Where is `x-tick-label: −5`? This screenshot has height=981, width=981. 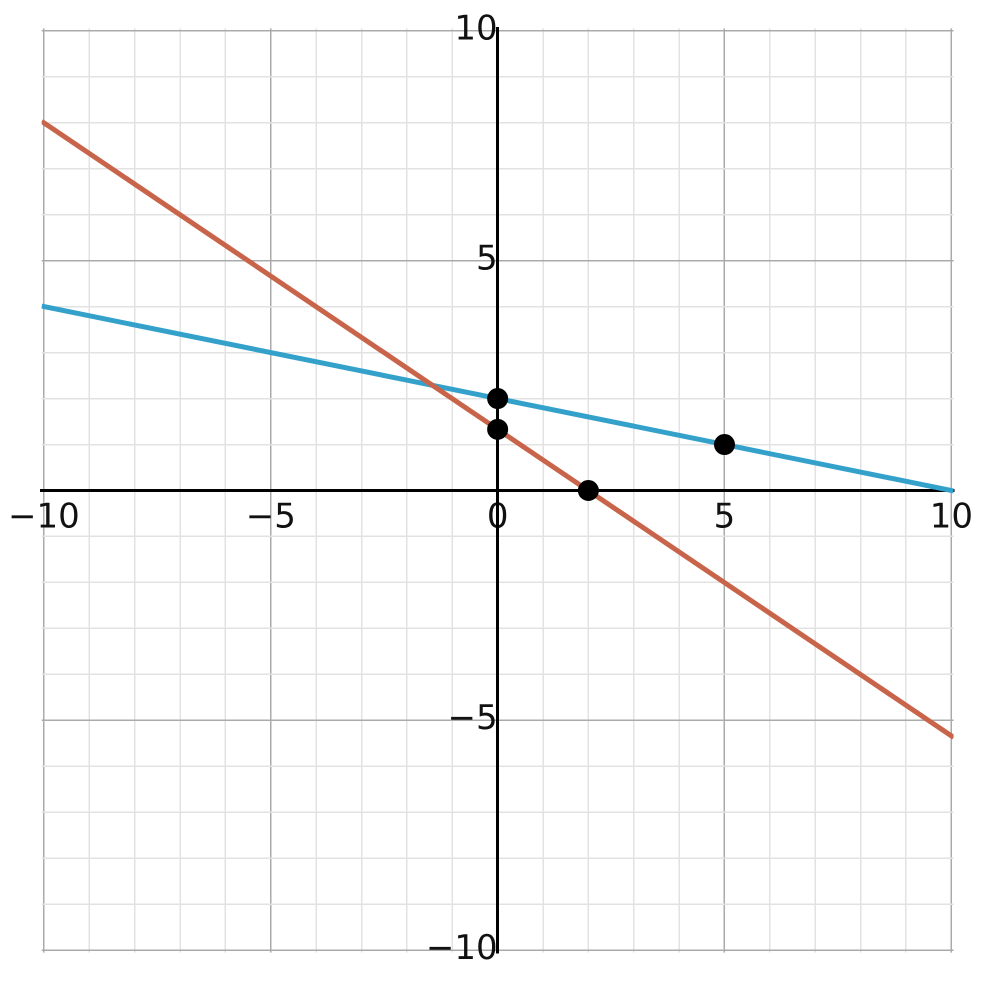 x-tick-label: −5 is located at coordinates (271, 516).